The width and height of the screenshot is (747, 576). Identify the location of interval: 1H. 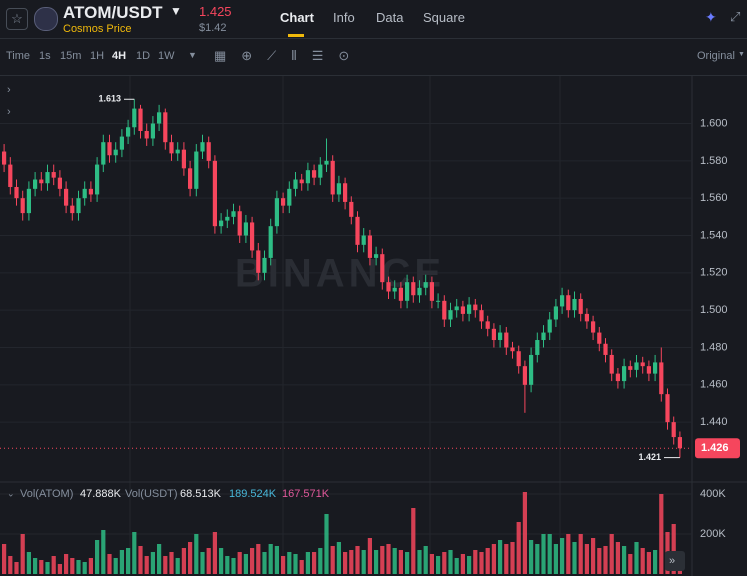
(97, 56).